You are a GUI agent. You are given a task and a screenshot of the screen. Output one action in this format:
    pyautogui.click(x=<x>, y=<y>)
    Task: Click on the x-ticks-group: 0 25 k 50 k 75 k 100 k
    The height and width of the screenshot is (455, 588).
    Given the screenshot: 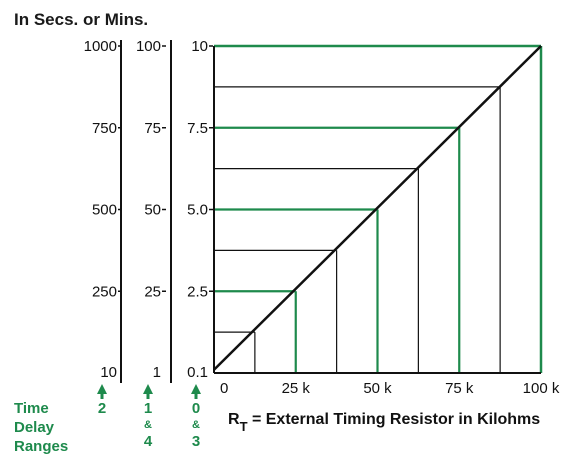 What is the action you would take?
    pyautogui.click(x=390, y=388)
    